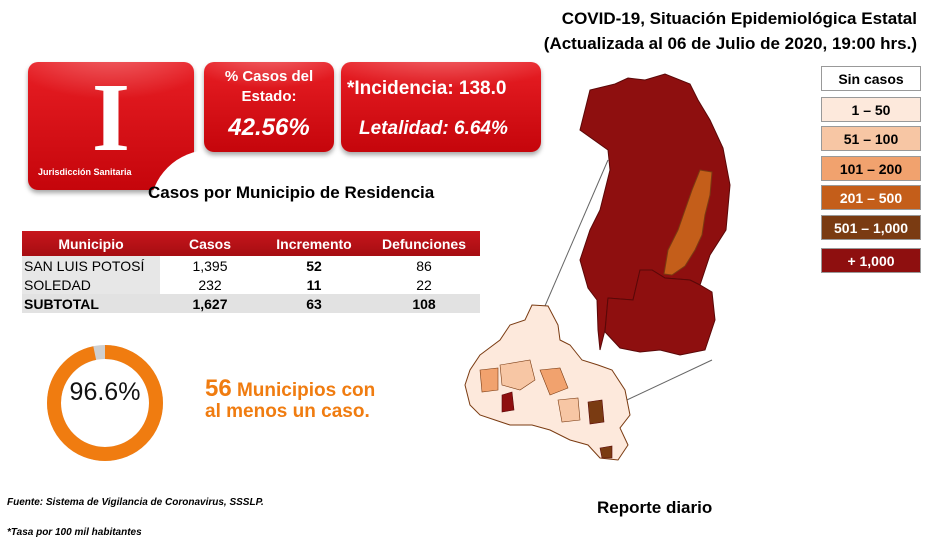  I want to click on municipalities-line1: 56 Municipios con, so click(290, 389).